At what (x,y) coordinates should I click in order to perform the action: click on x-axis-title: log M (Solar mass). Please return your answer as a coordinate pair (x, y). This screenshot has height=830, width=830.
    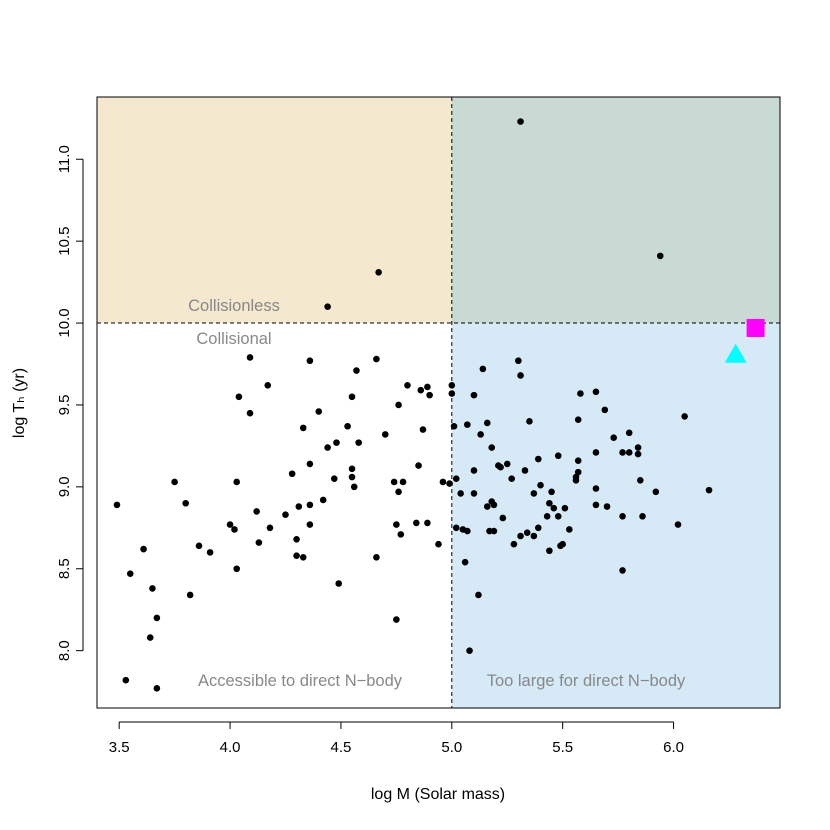
    Looking at the image, I should click on (438, 794).